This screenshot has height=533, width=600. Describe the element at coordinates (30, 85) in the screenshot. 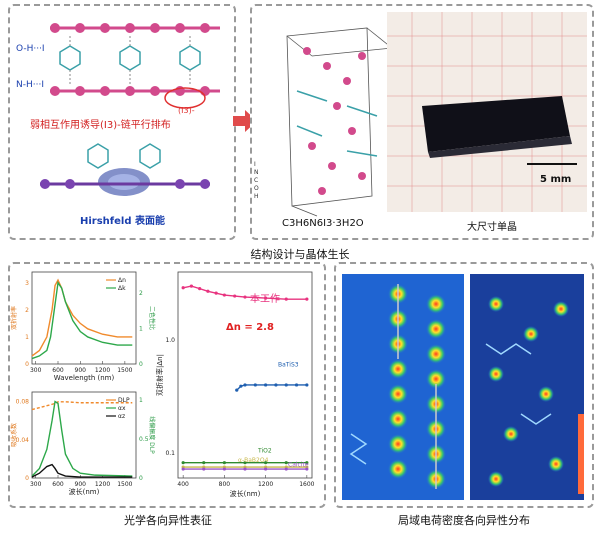

I see `nh-label: N-H···I` at that location.